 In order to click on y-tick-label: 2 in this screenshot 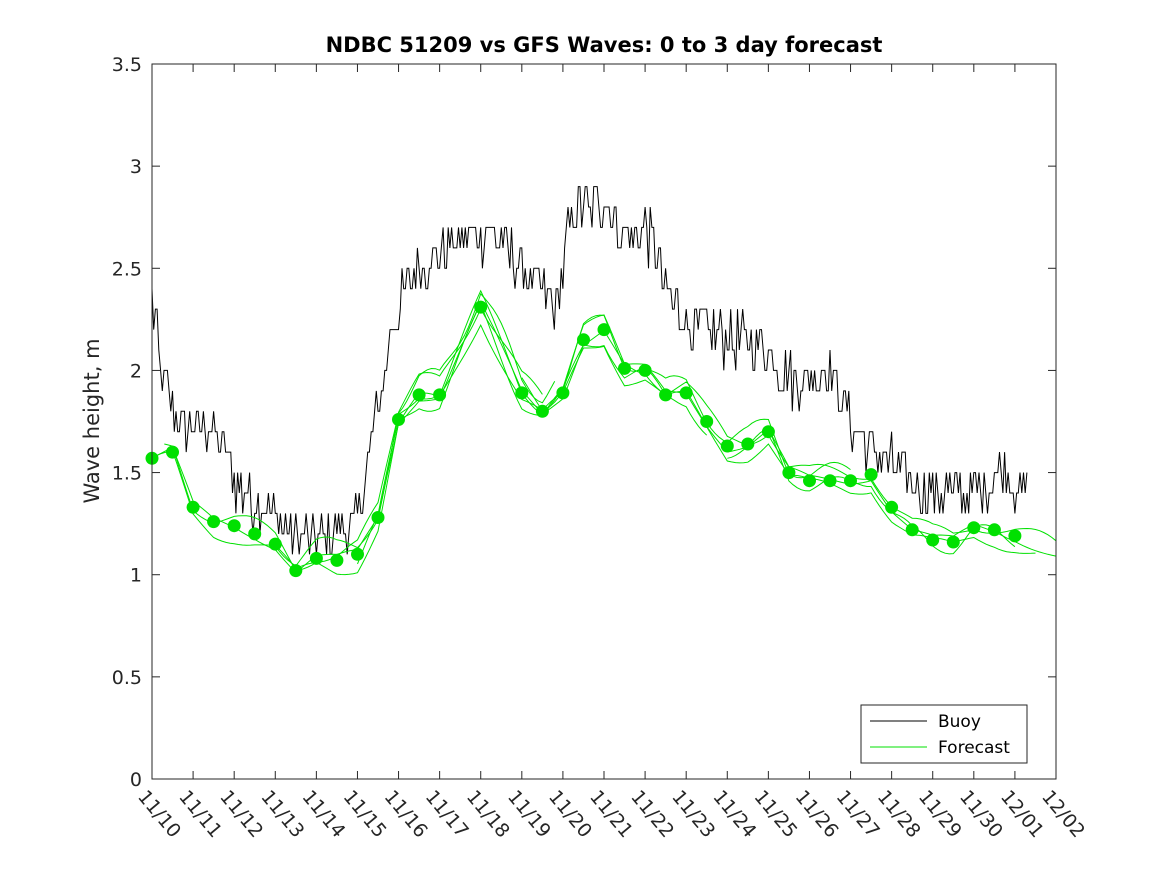, I will do `click(136, 371)`.